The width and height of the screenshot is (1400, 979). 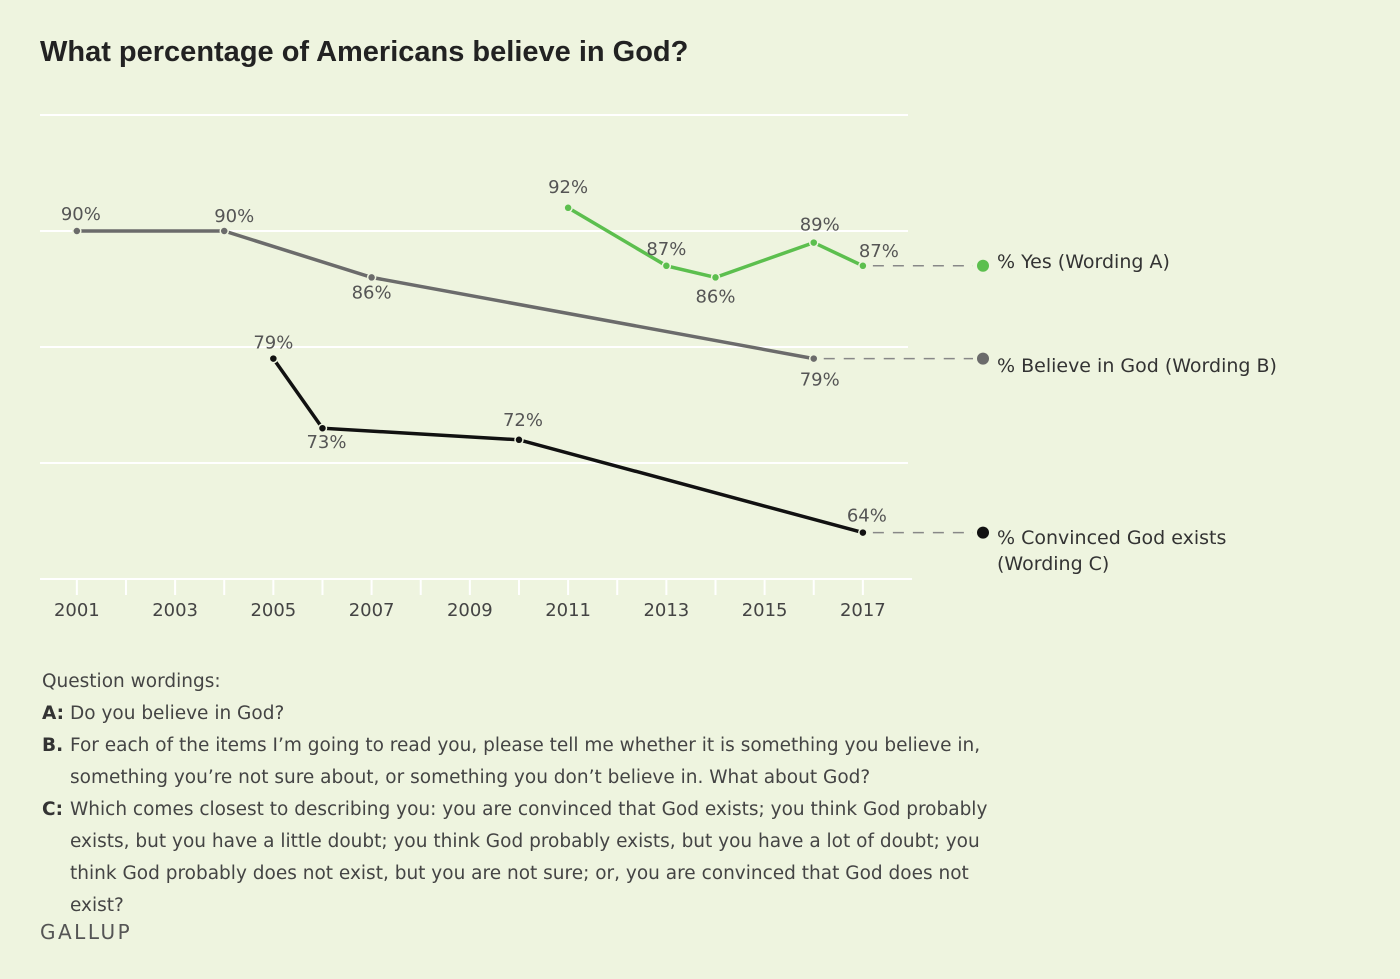 What do you see at coordinates (867, 516) in the screenshot?
I see `value-label: 64%` at bounding box center [867, 516].